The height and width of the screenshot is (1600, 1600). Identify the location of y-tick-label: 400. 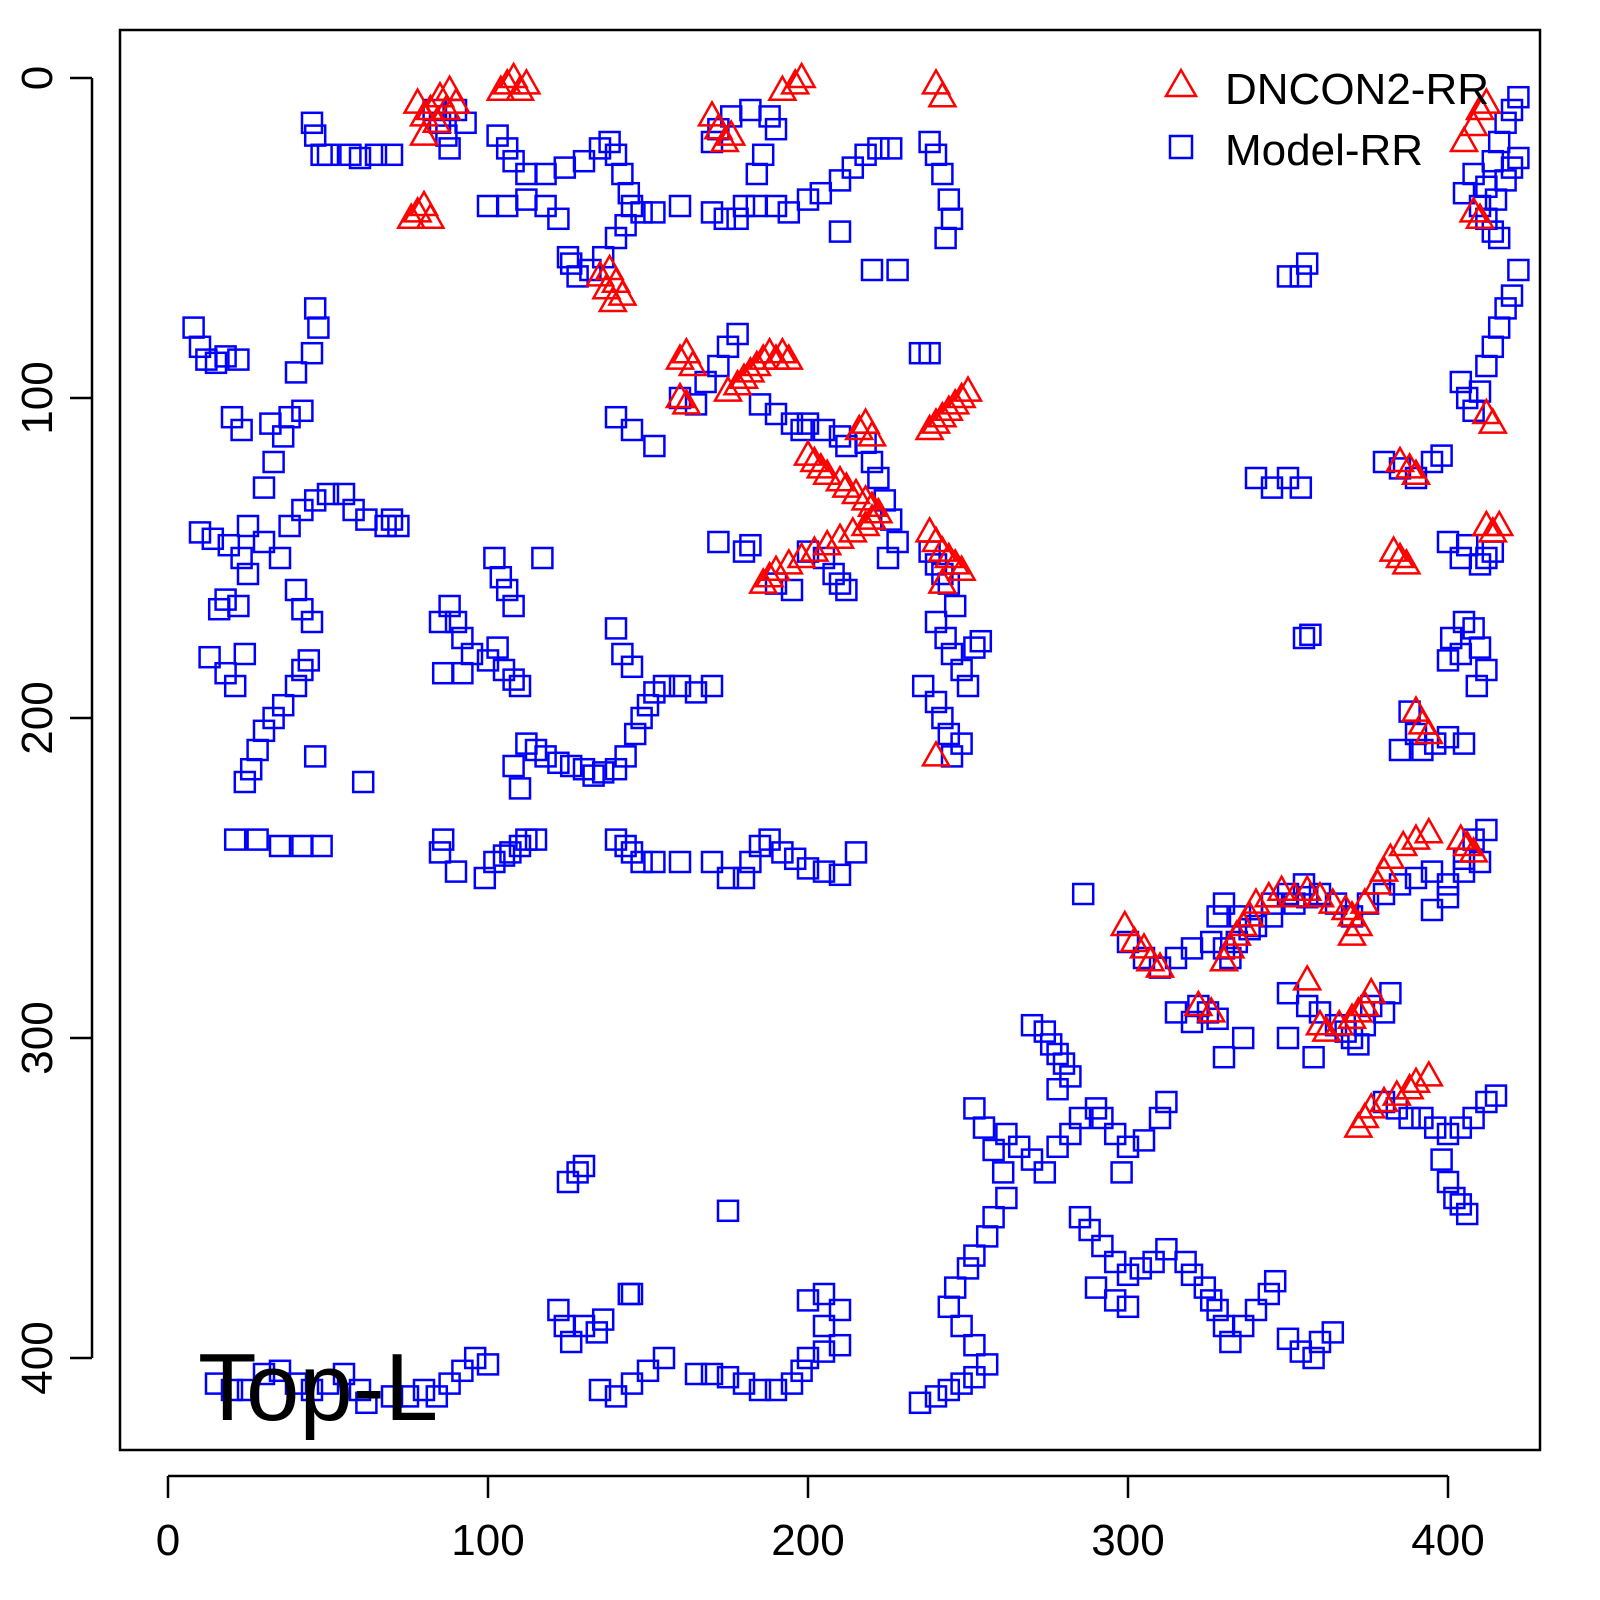
(37, 1357).